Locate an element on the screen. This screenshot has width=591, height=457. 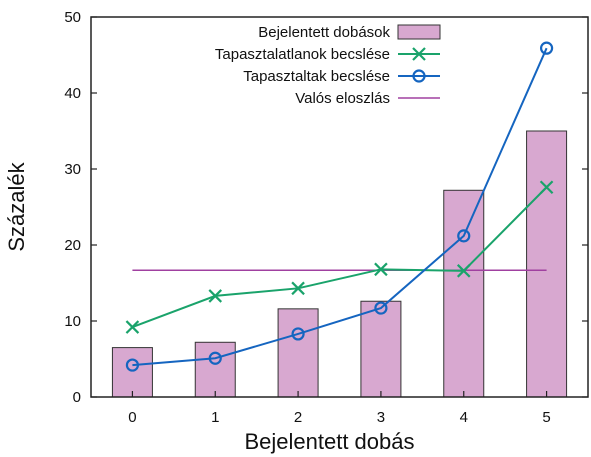
y-tick-label: 30 is located at coordinates (72, 169).